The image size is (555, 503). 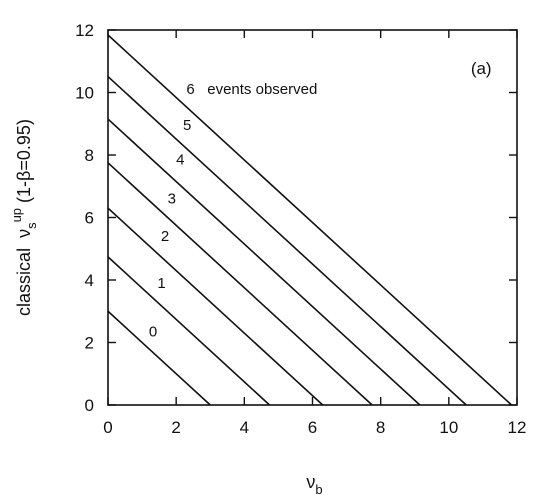 I want to click on y-axis-prefix: classical ν, so click(x=24, y=272).